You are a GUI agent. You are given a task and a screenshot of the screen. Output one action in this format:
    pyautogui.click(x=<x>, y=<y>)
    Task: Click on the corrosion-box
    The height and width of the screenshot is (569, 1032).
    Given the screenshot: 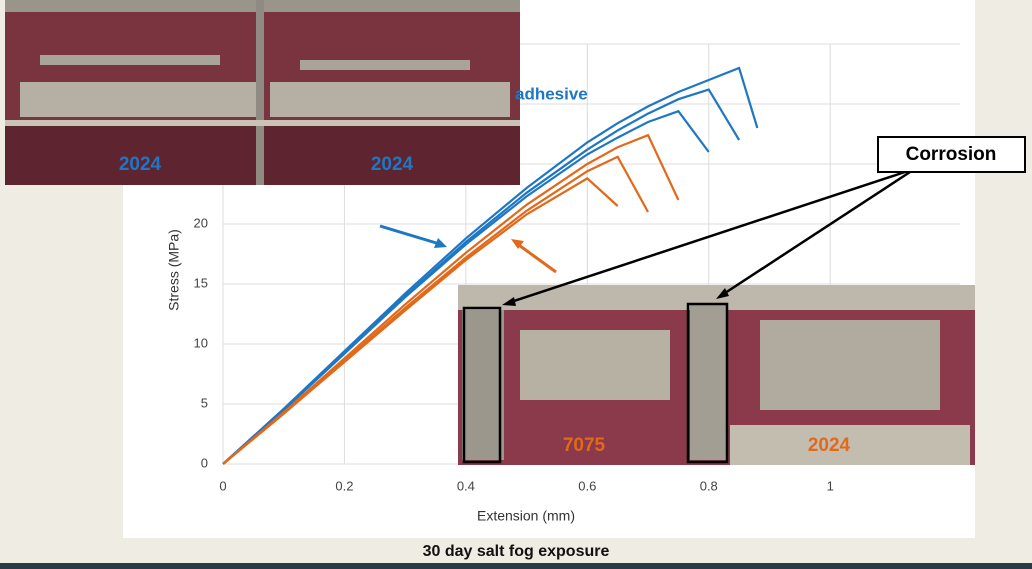 What is the action you would take?
    pyautogui.click(x=951, y=154)
    